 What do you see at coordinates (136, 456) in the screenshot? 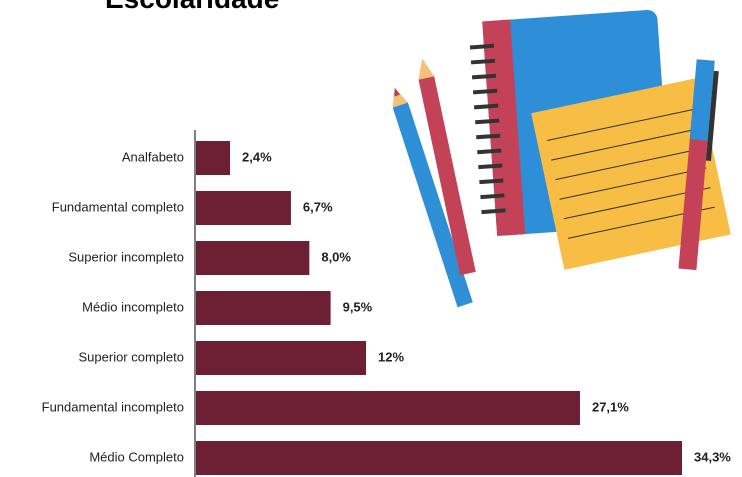
I see `y-tick-label: Médio Completo` at bounding box center [136, 456].